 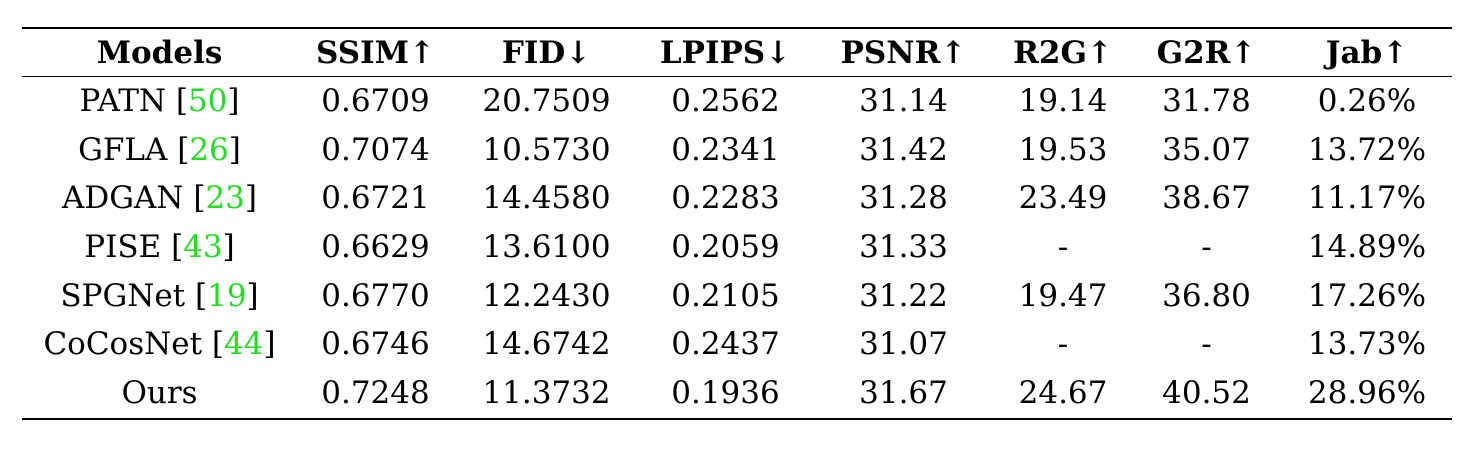 I want to click on g2r-cell: 31.78, so click(x=1206, y=101).